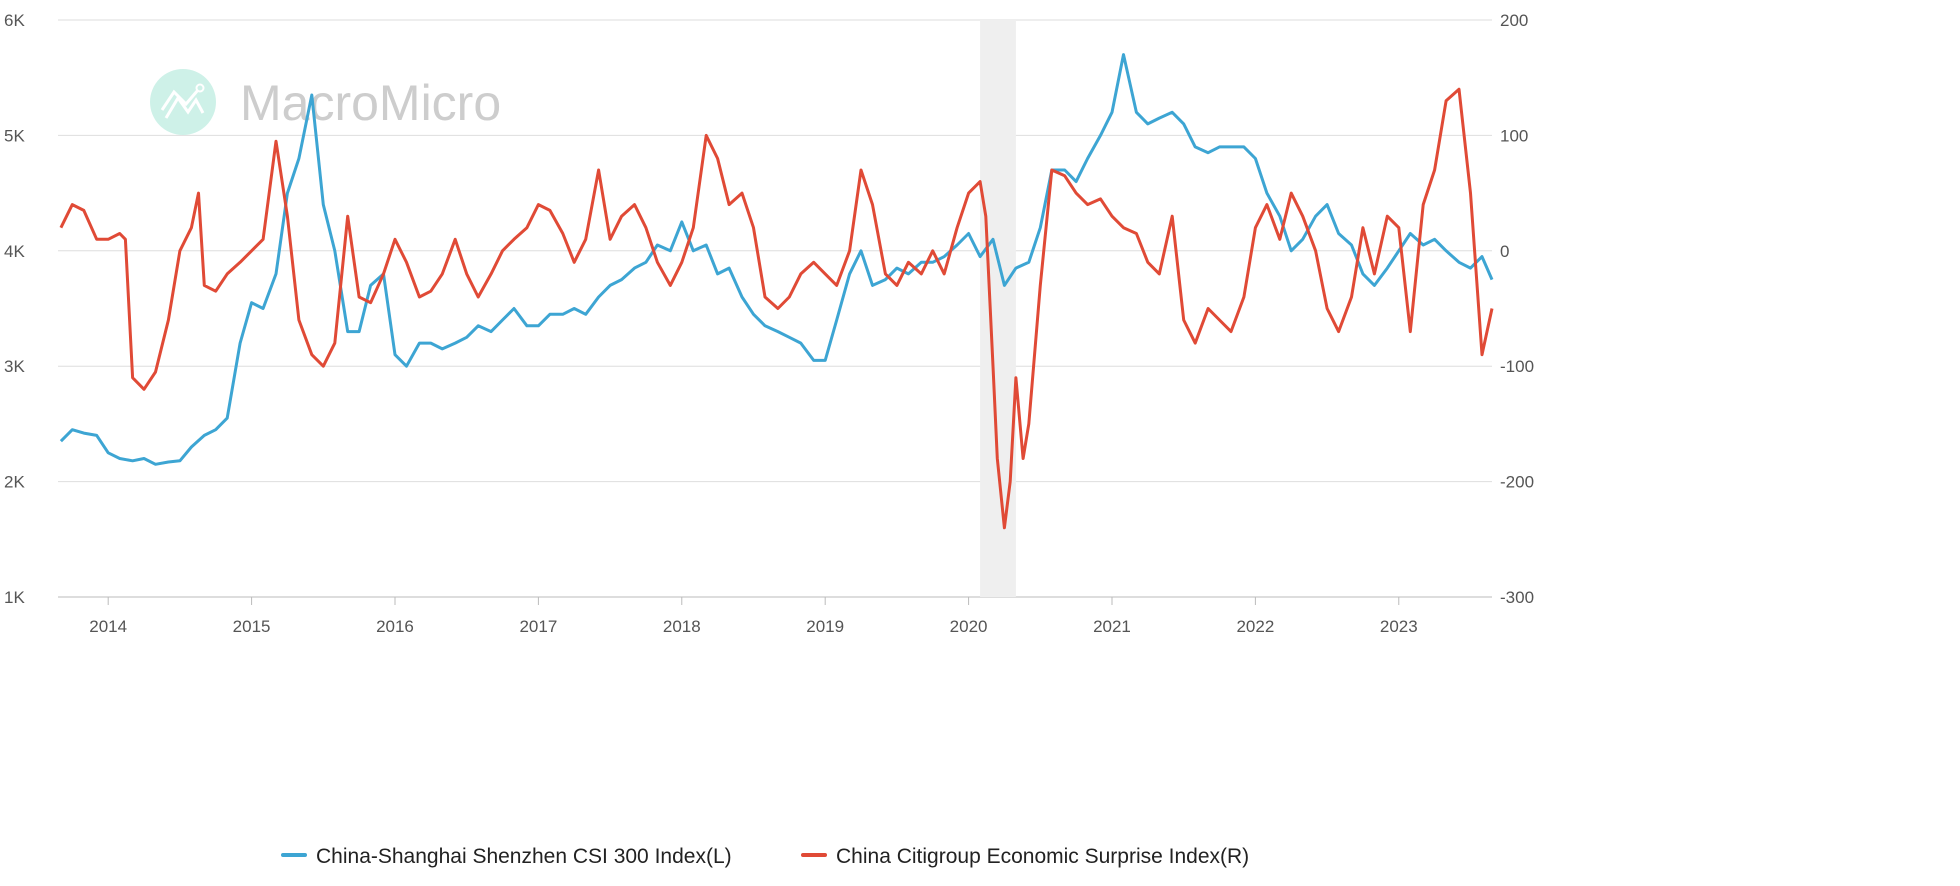 This screenshot has height=886, width=1960. What do you see at coordinates (14, 309) in the screenshot?
I see `y-axis-left: 1K 2K 3K 4K 5K 6K` at bounding box center [14, 309].